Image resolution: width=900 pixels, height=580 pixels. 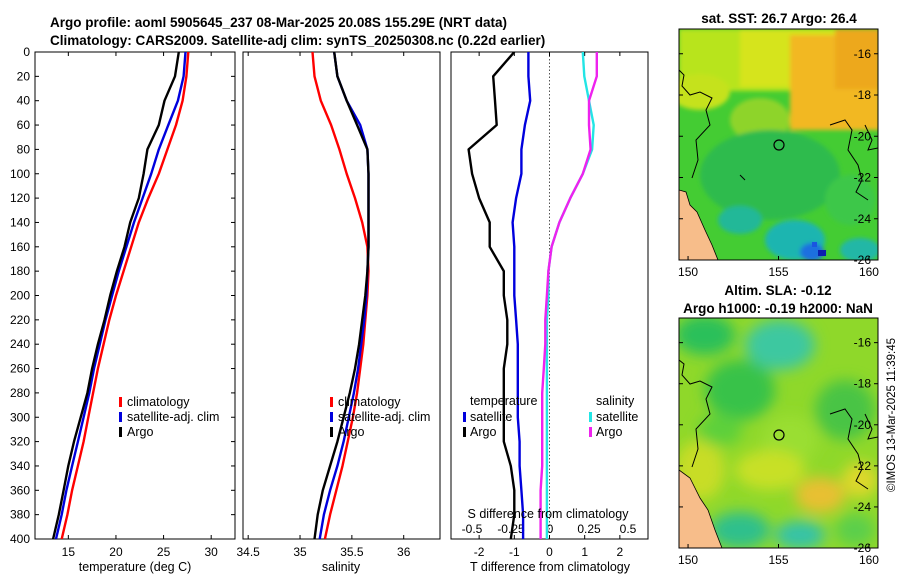 I want to click on legend-label-s-satellite: satellite, so click(x=617, y=417).